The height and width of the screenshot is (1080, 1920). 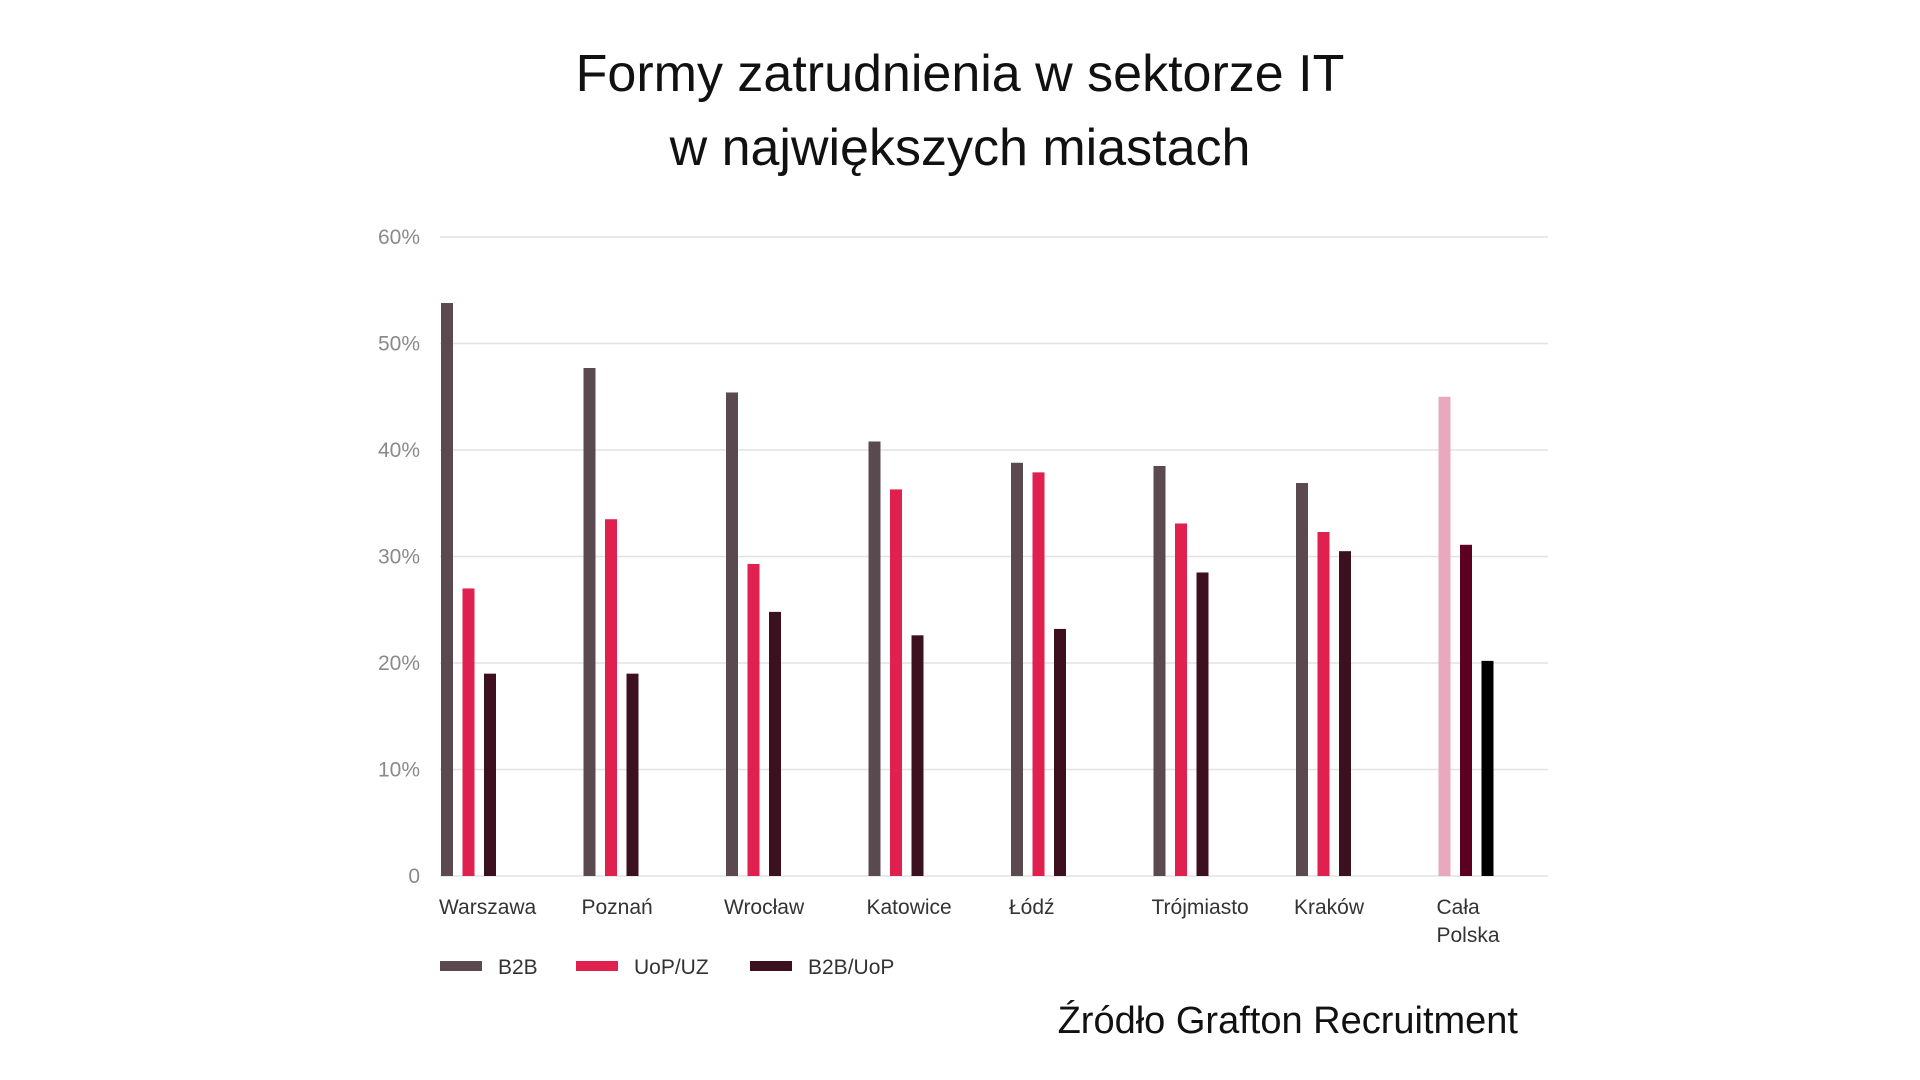 What do you see at coordinates (960, 74) in the screenshot?
I see `chart-title-line-1: Formy zatrudnienia w sektorze IT` at bounding box center [960, 74].